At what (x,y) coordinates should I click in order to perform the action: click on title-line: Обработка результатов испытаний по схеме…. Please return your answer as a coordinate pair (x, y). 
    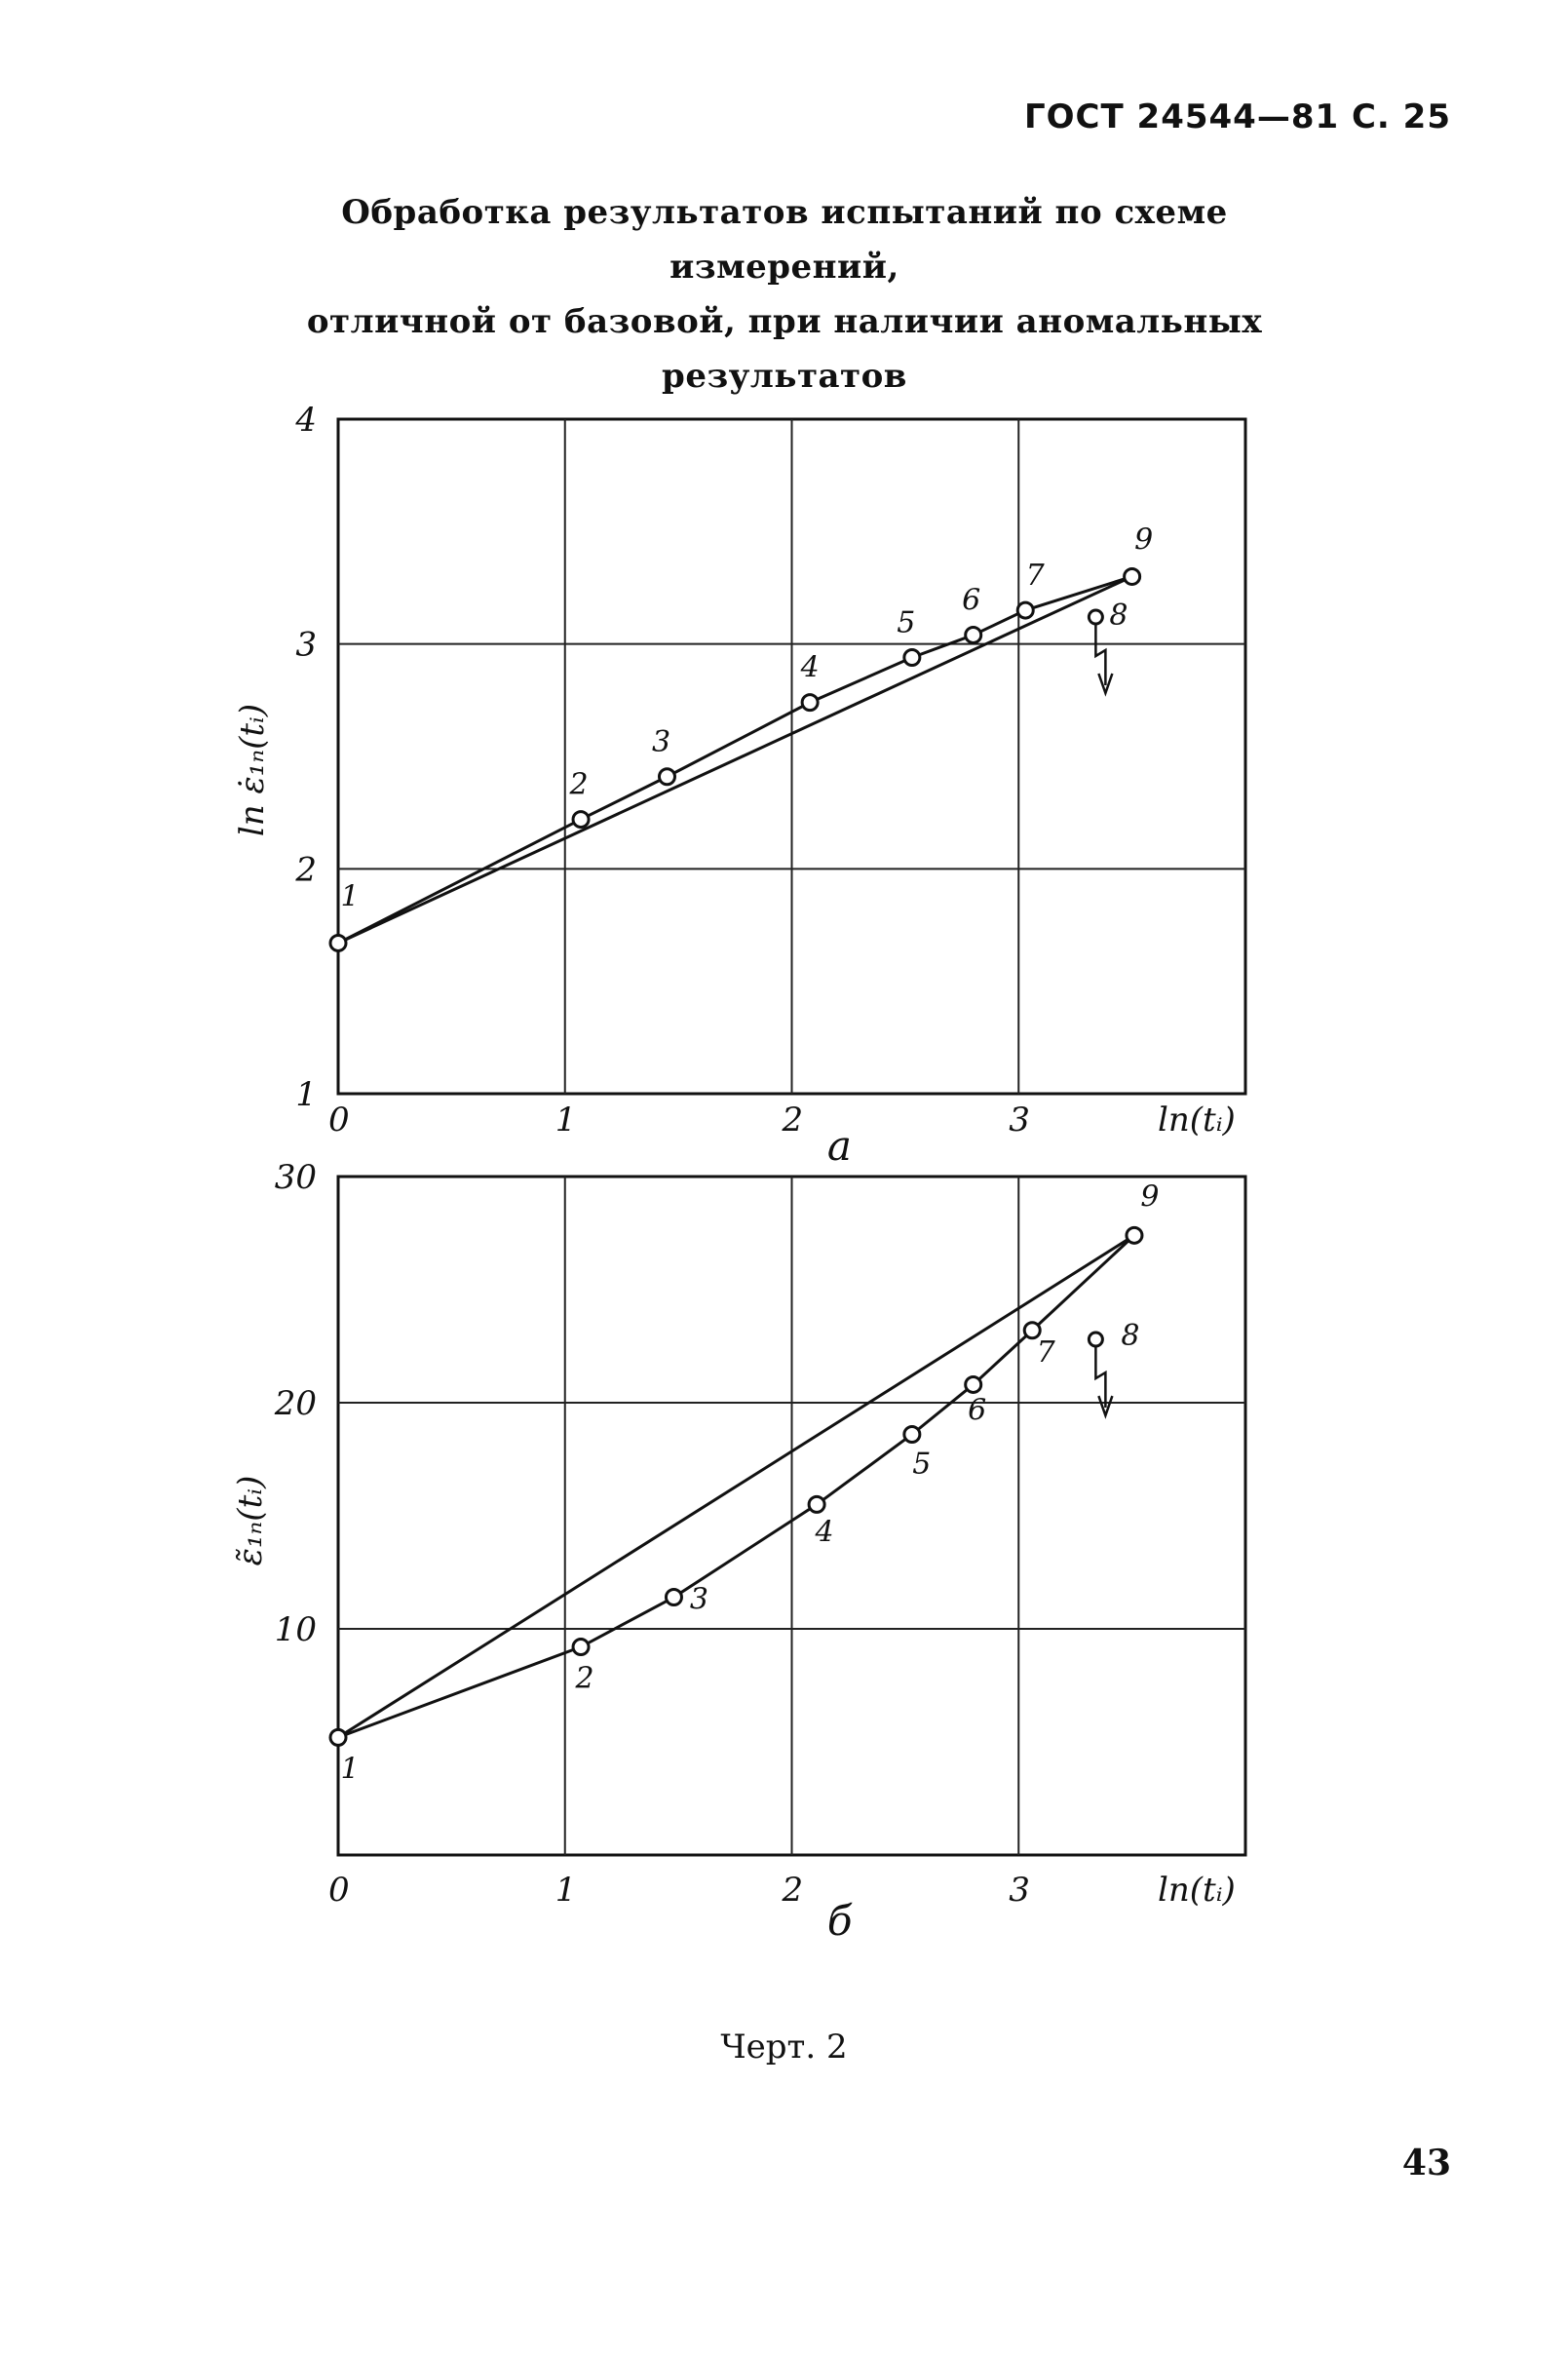
    Looking at the image, I should click on (784, 240).